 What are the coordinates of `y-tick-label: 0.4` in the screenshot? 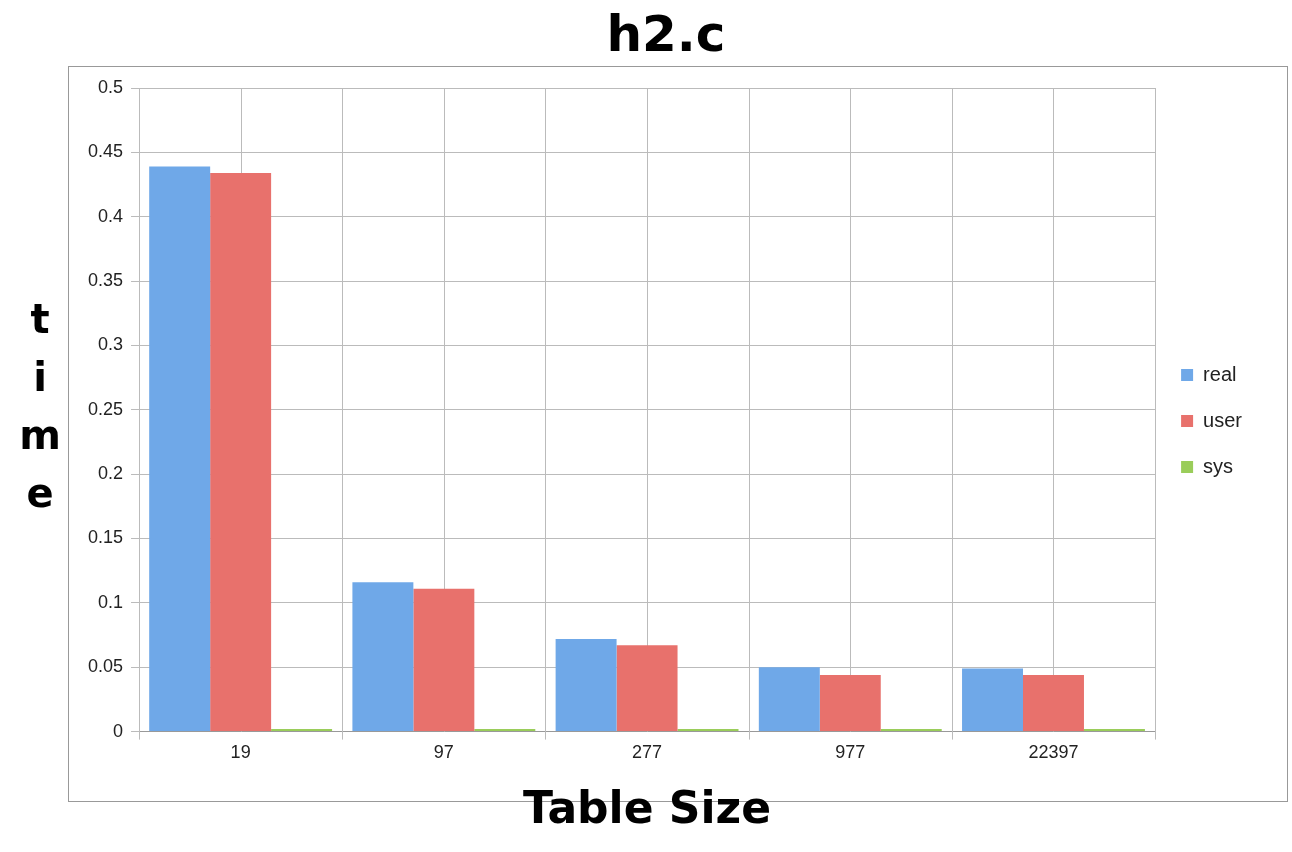 It's located at (111, 215).